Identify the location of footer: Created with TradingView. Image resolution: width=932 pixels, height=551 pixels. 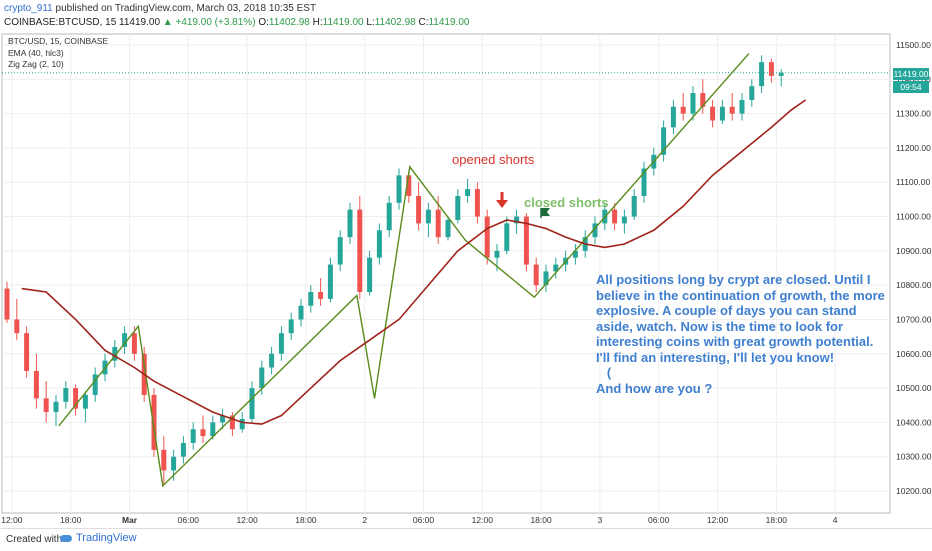
(466, 539).